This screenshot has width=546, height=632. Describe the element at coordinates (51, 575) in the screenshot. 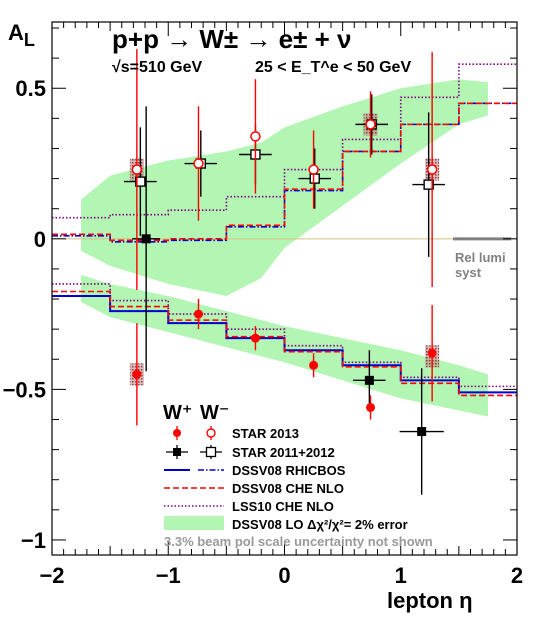

I see `x-tick-label: −2` at that location.